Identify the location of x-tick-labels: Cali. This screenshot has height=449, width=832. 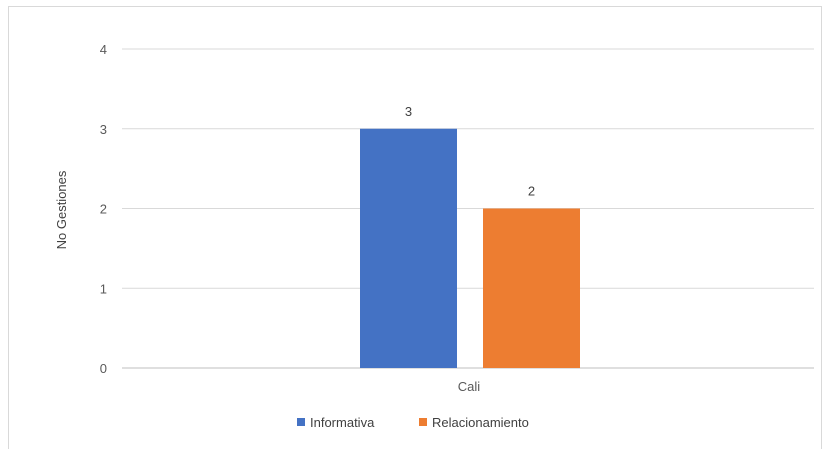
(469, 386).